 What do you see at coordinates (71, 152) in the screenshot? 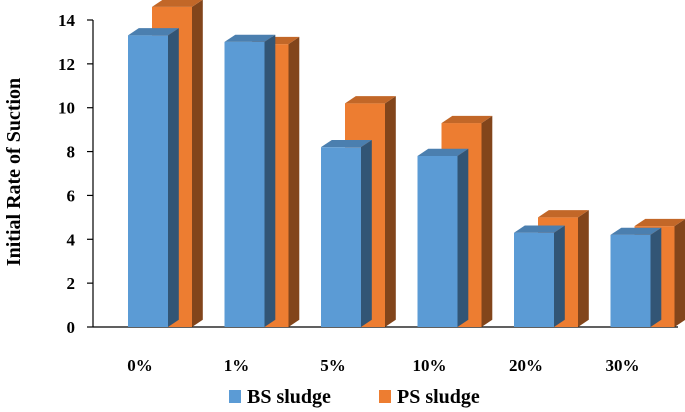
I see `y-tick-label: 8` at bounding box center [71, 152].